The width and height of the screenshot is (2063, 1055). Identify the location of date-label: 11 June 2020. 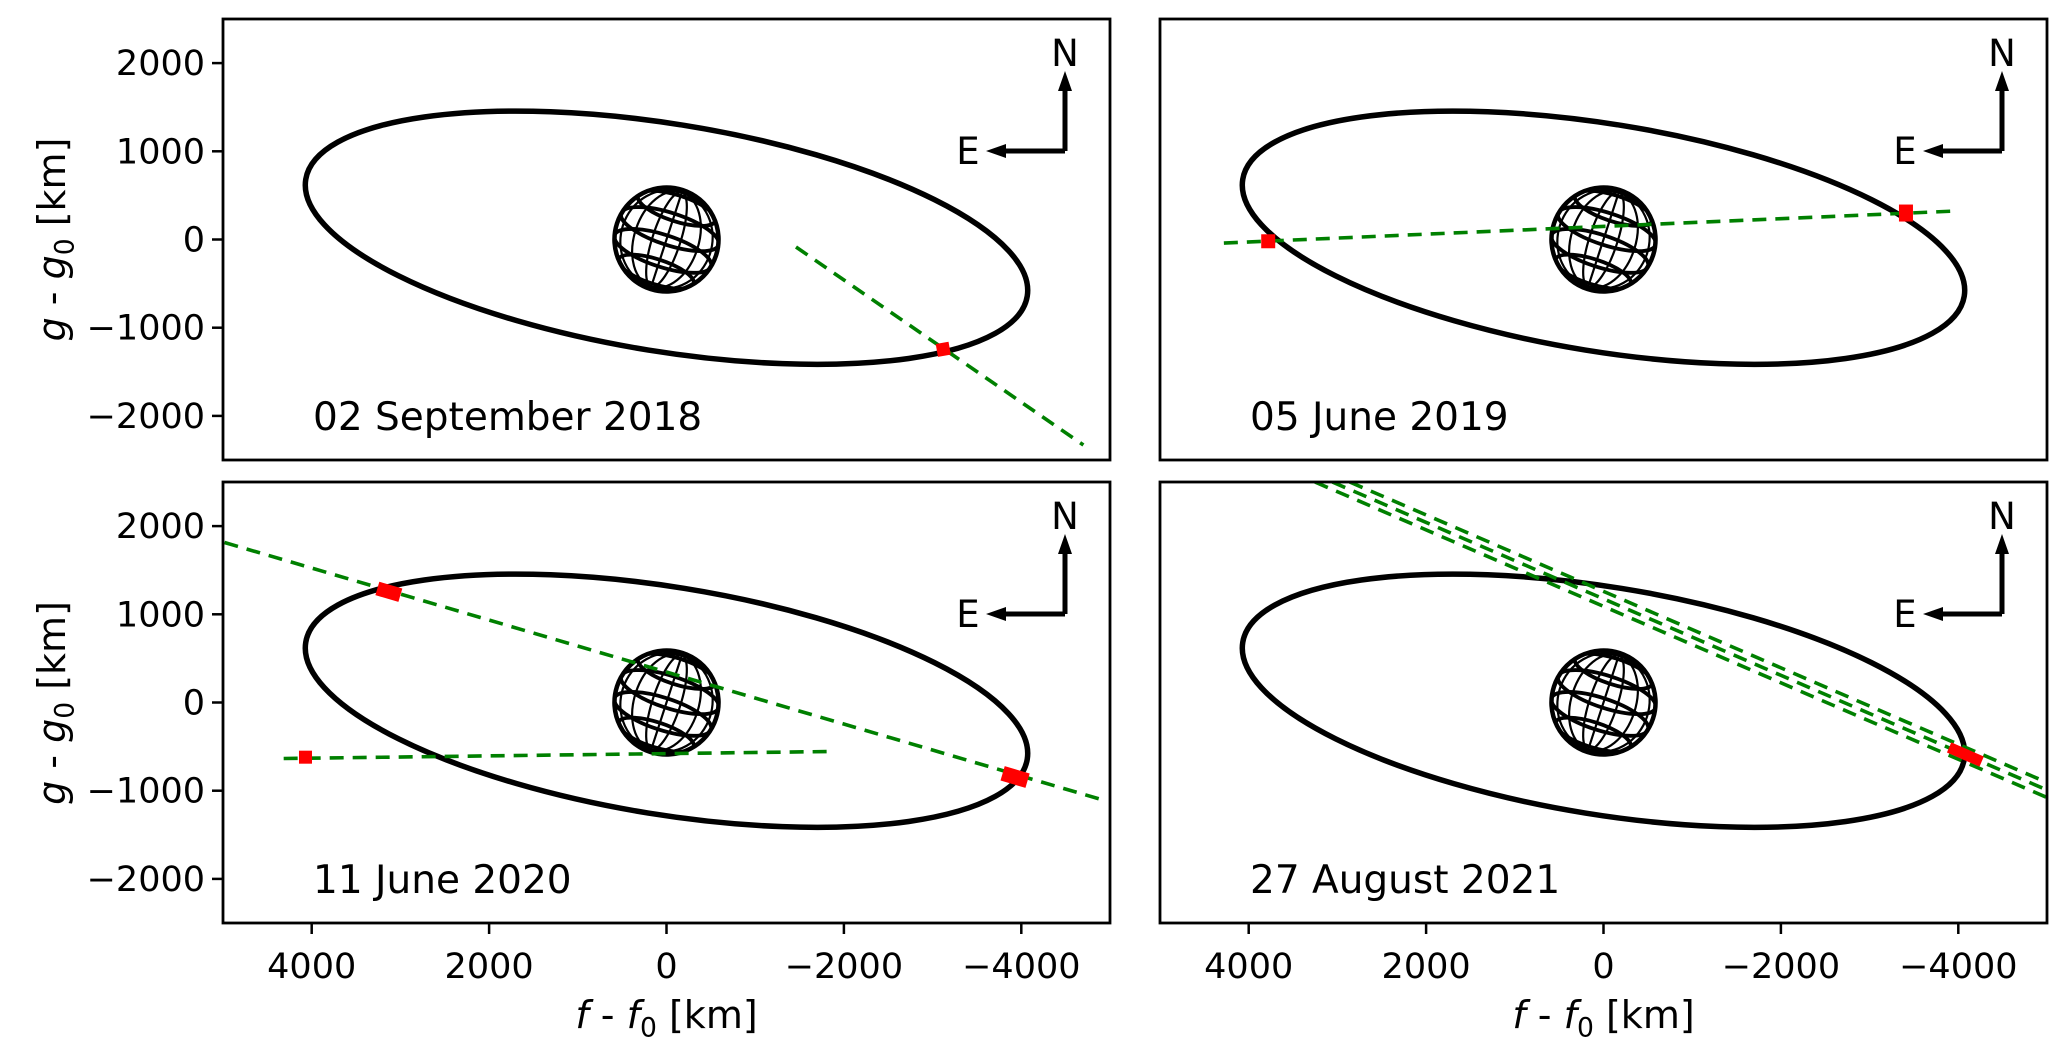
(442, 880).